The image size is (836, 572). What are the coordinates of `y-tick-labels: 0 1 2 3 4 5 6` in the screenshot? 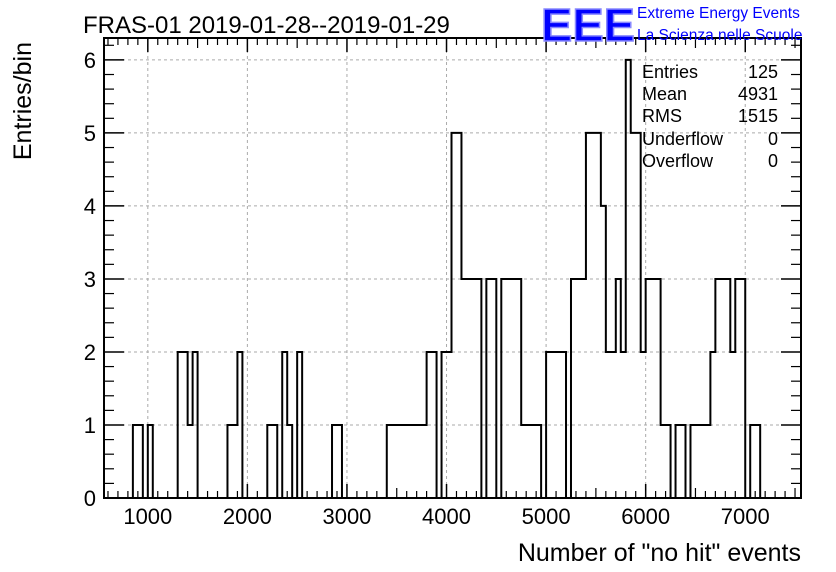 It's located at (90, 279).